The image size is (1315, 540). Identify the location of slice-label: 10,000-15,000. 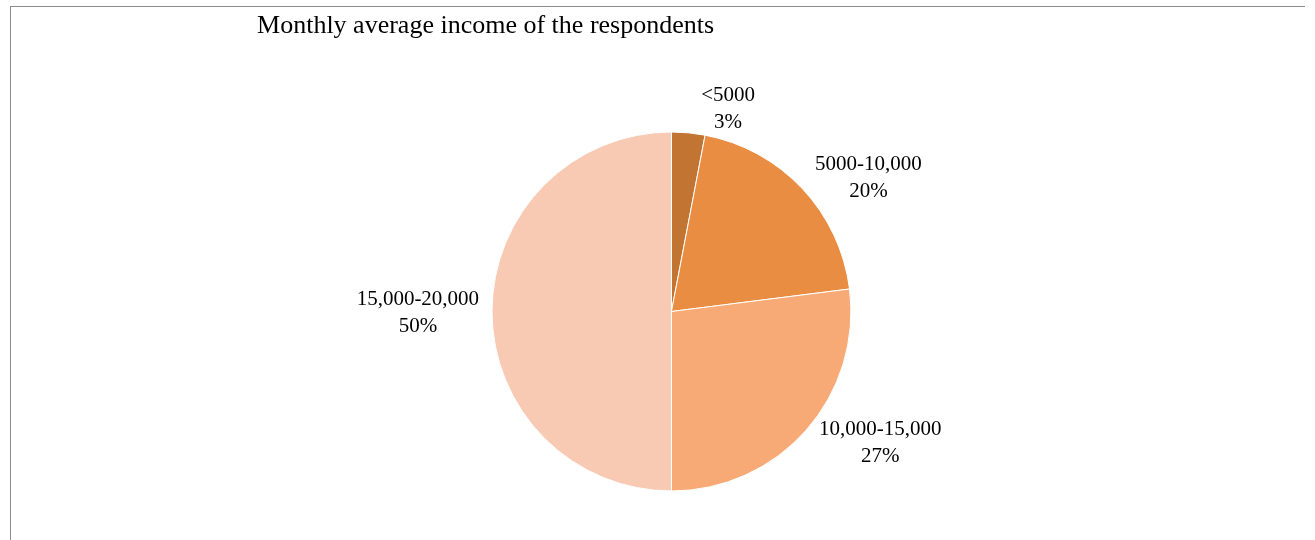
(880, 427).